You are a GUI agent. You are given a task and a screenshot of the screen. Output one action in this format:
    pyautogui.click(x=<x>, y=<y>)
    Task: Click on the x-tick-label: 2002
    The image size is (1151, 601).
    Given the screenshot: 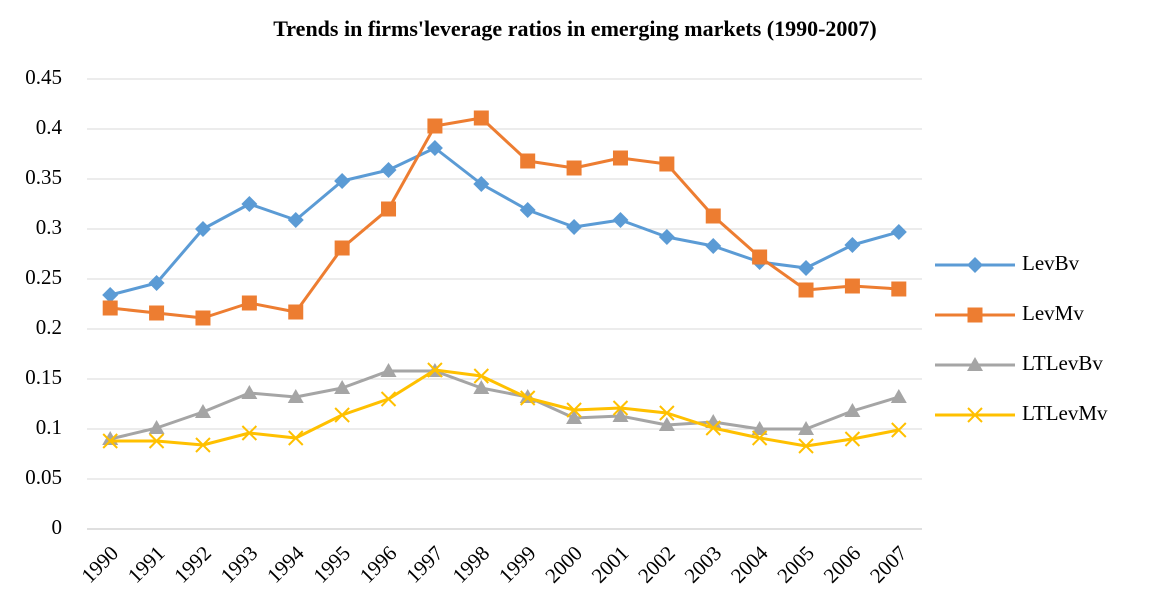 What is the action you would take?
    pyautogui.click(x=656, y=564)
    